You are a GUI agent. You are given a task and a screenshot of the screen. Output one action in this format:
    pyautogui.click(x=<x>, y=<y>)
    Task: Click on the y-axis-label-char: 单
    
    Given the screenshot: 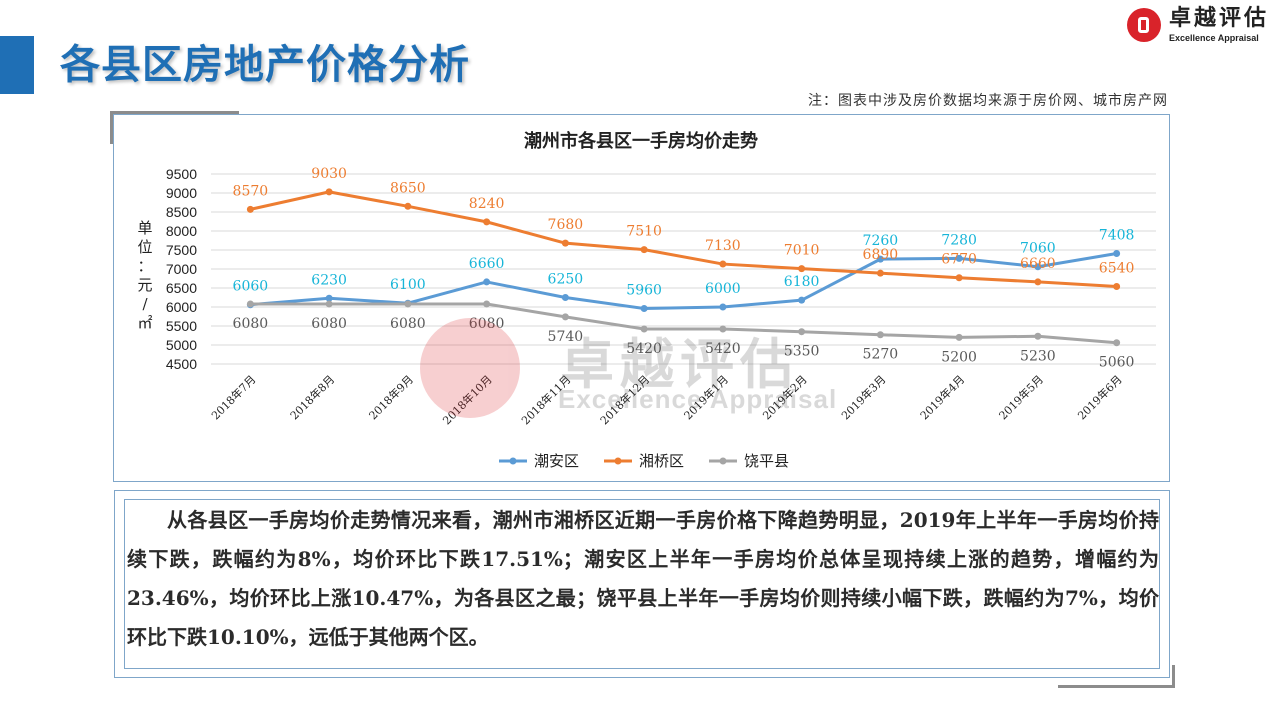 What is the action you would take?
    pyautogui.click(x=144, y=228)
    